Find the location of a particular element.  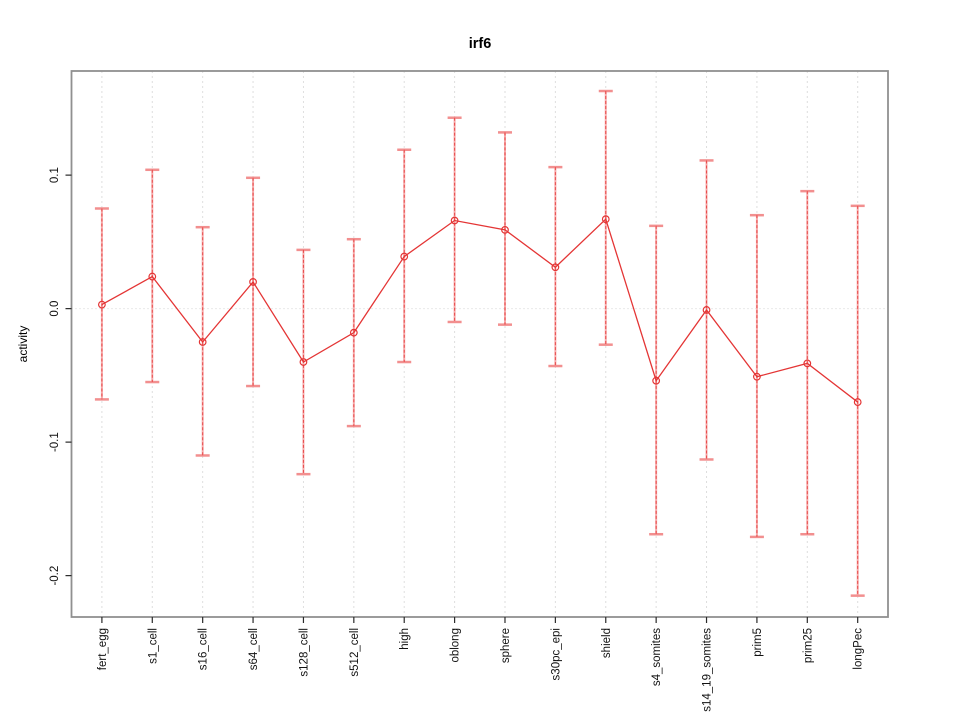

x-tick-label: prim25 is located at coordinates (808, 645).